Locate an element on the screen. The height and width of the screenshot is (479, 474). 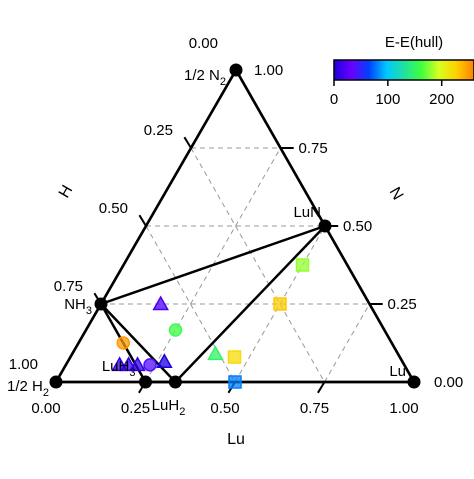
axis-title-bottom: Lu is located at coordinates (236, 439).